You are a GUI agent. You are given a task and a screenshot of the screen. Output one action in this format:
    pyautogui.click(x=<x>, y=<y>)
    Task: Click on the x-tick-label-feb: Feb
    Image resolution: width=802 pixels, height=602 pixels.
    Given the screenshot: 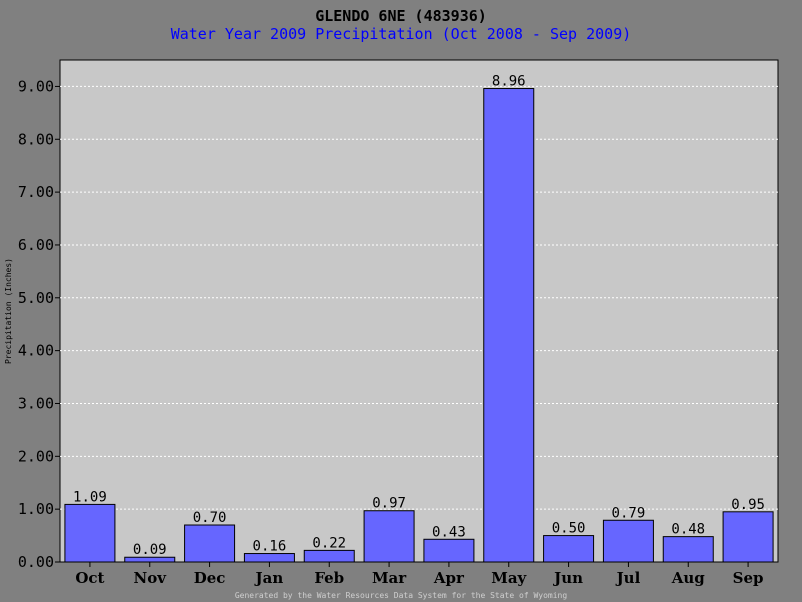 What is the action you would take?
    pyautogui.click(x=329, y=578)
    